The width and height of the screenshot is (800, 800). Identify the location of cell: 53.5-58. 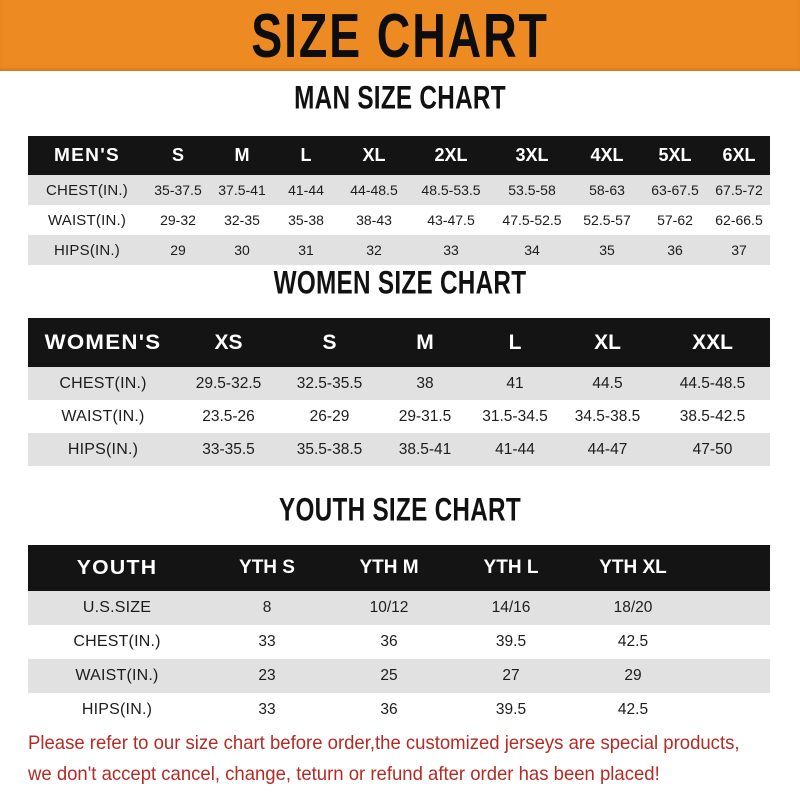
(532, 190).